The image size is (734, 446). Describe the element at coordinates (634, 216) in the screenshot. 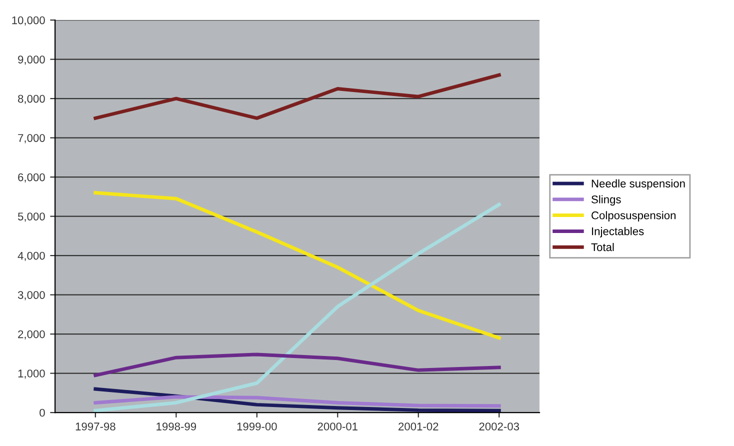

I see `legend-label: Colposuspension` at that location.